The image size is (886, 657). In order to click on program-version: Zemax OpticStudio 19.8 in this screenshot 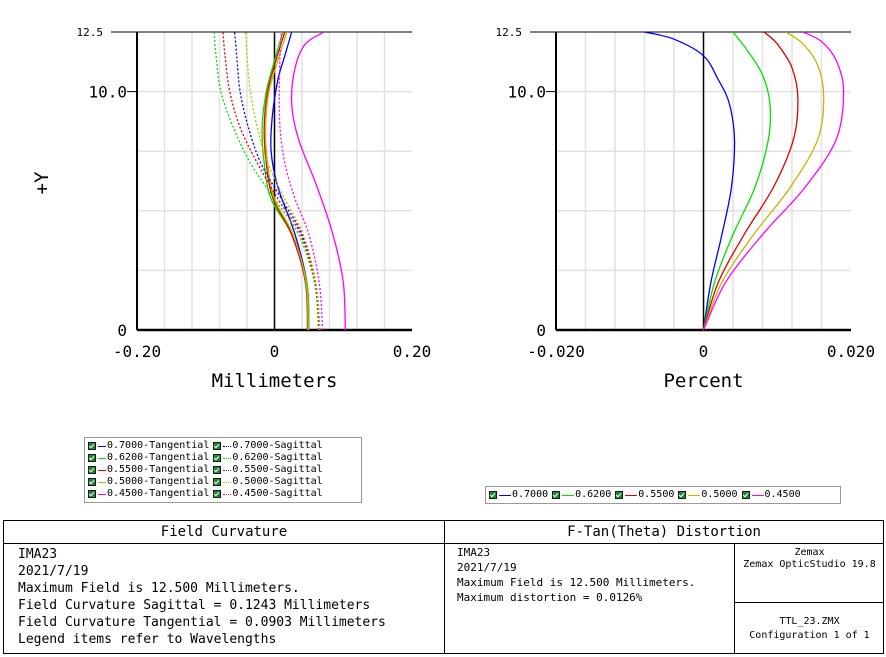, I will do `click(809, 564)`.